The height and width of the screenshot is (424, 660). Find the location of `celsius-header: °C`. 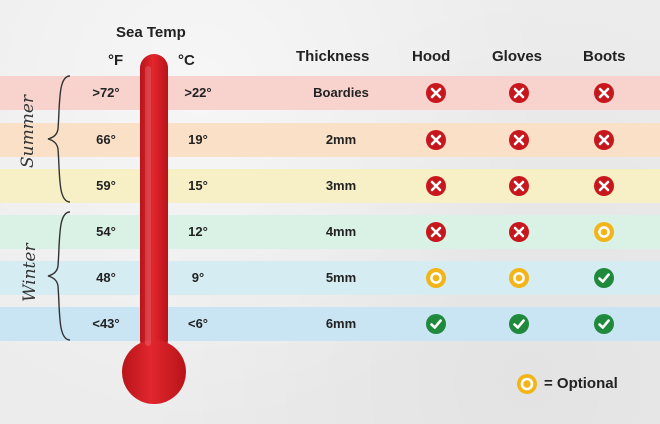

celsius-header: °C is located at coordinates (186, 60).